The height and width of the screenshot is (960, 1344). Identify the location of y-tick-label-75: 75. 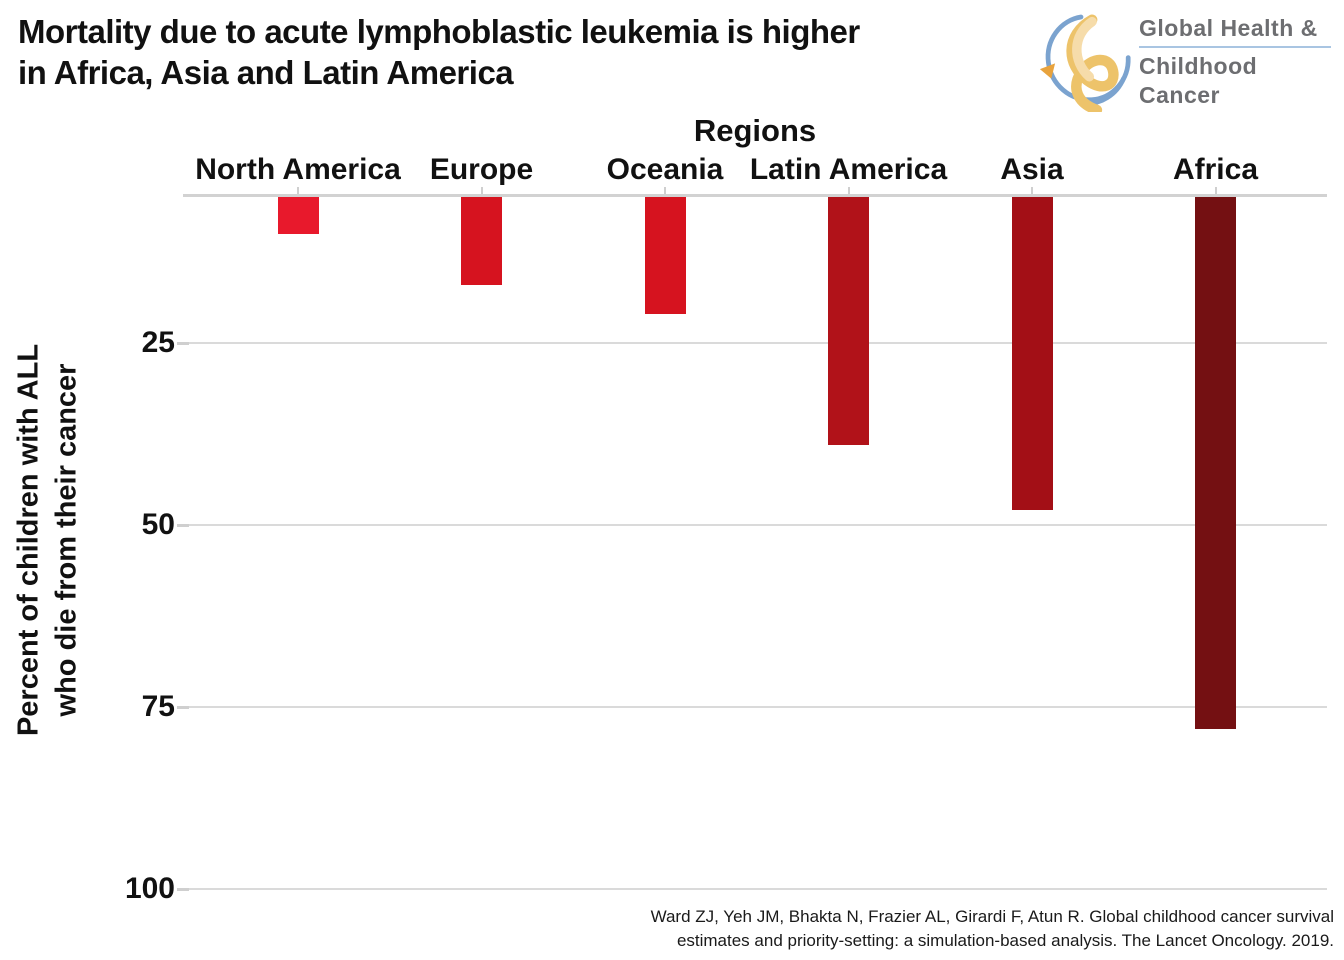
(158, 706).